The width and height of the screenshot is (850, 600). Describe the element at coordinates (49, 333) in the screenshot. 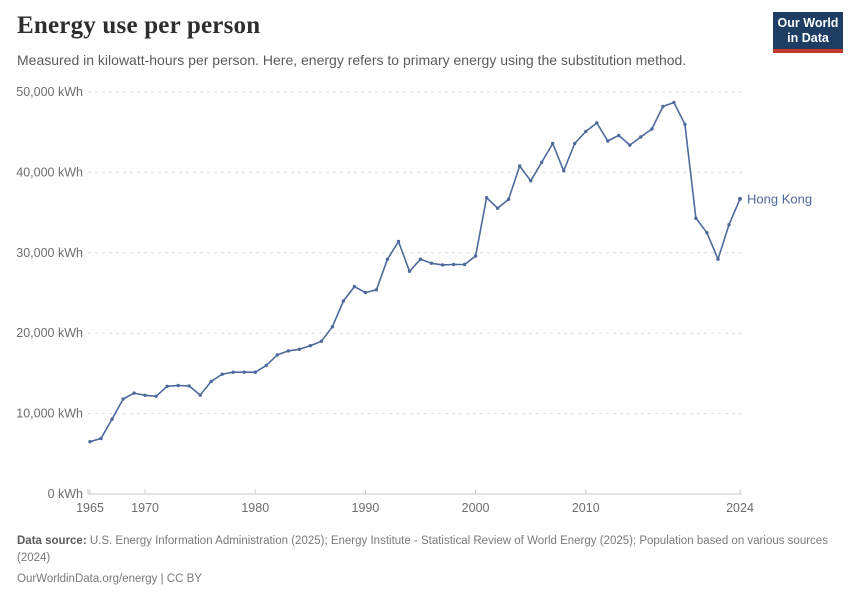

I see `y-tick-label: 20,000 kWh` at that location.